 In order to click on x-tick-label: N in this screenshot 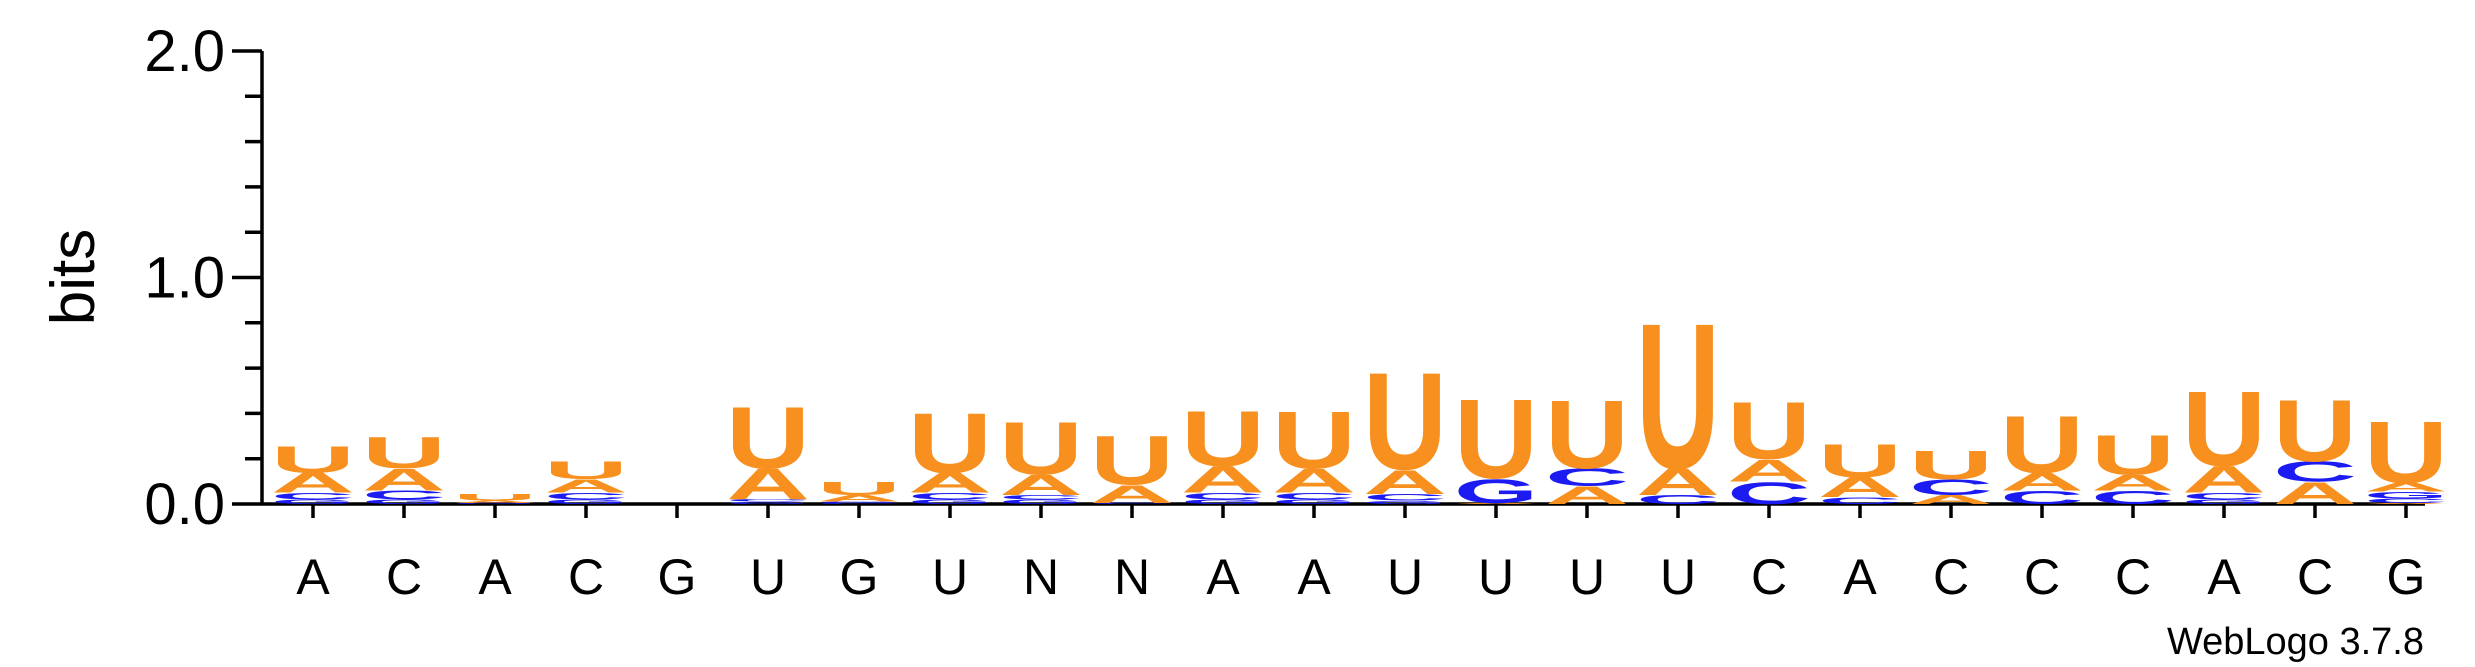, I will do `click(1041, 577)`.